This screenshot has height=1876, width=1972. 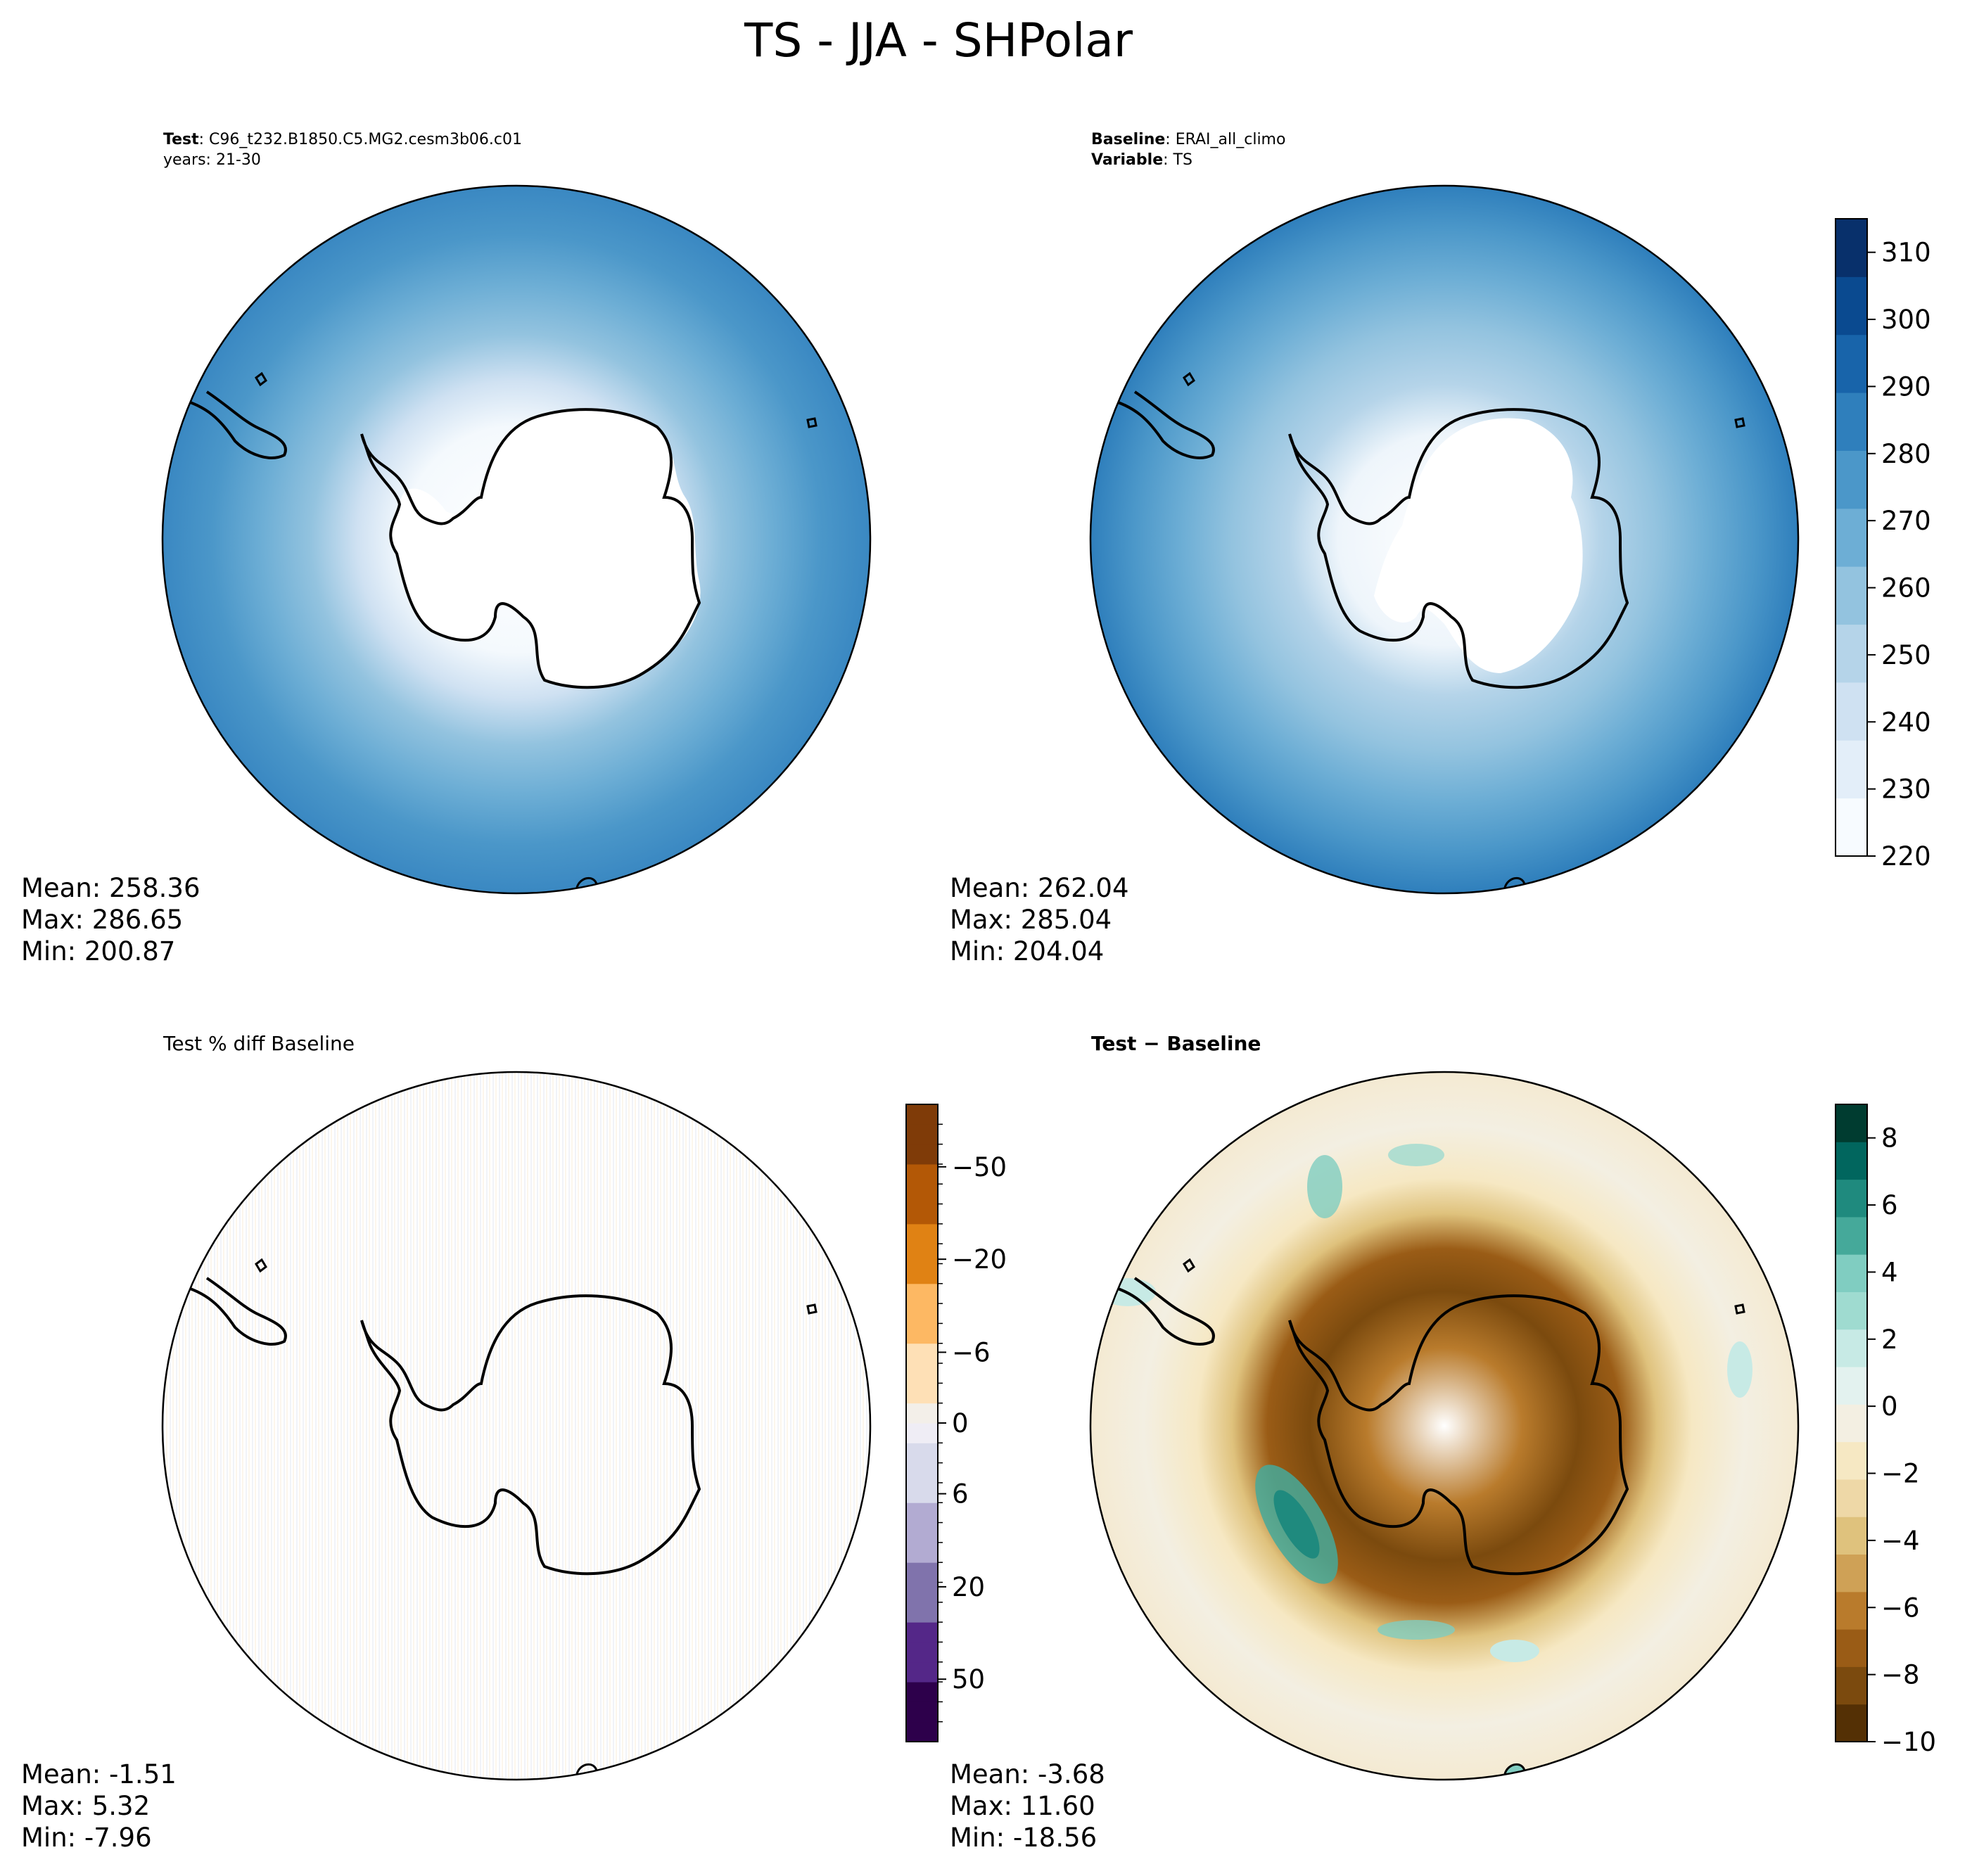 What do you see at coordinates (98, 951) in the screenshot?
I see `panel-test-min: Min: 200.87` at bounding box center [98, 951].